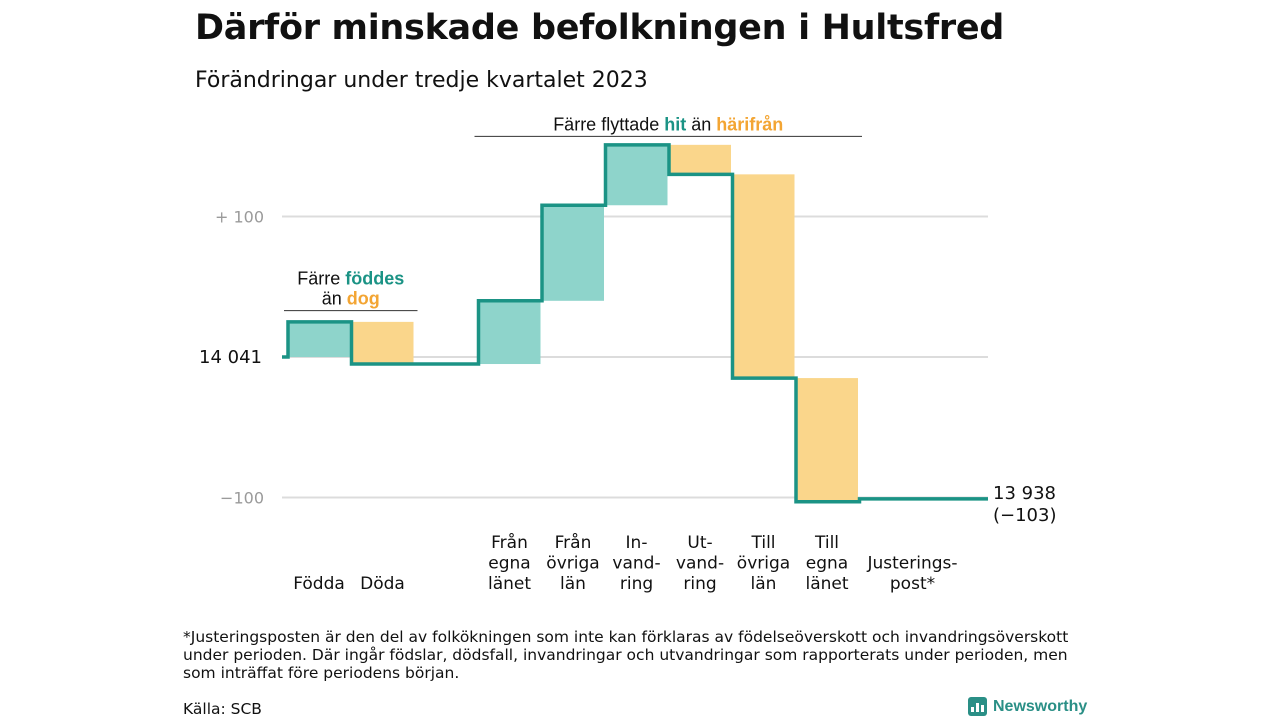  I want to click on x-axis-label: Justerings-, so click(911, 564).